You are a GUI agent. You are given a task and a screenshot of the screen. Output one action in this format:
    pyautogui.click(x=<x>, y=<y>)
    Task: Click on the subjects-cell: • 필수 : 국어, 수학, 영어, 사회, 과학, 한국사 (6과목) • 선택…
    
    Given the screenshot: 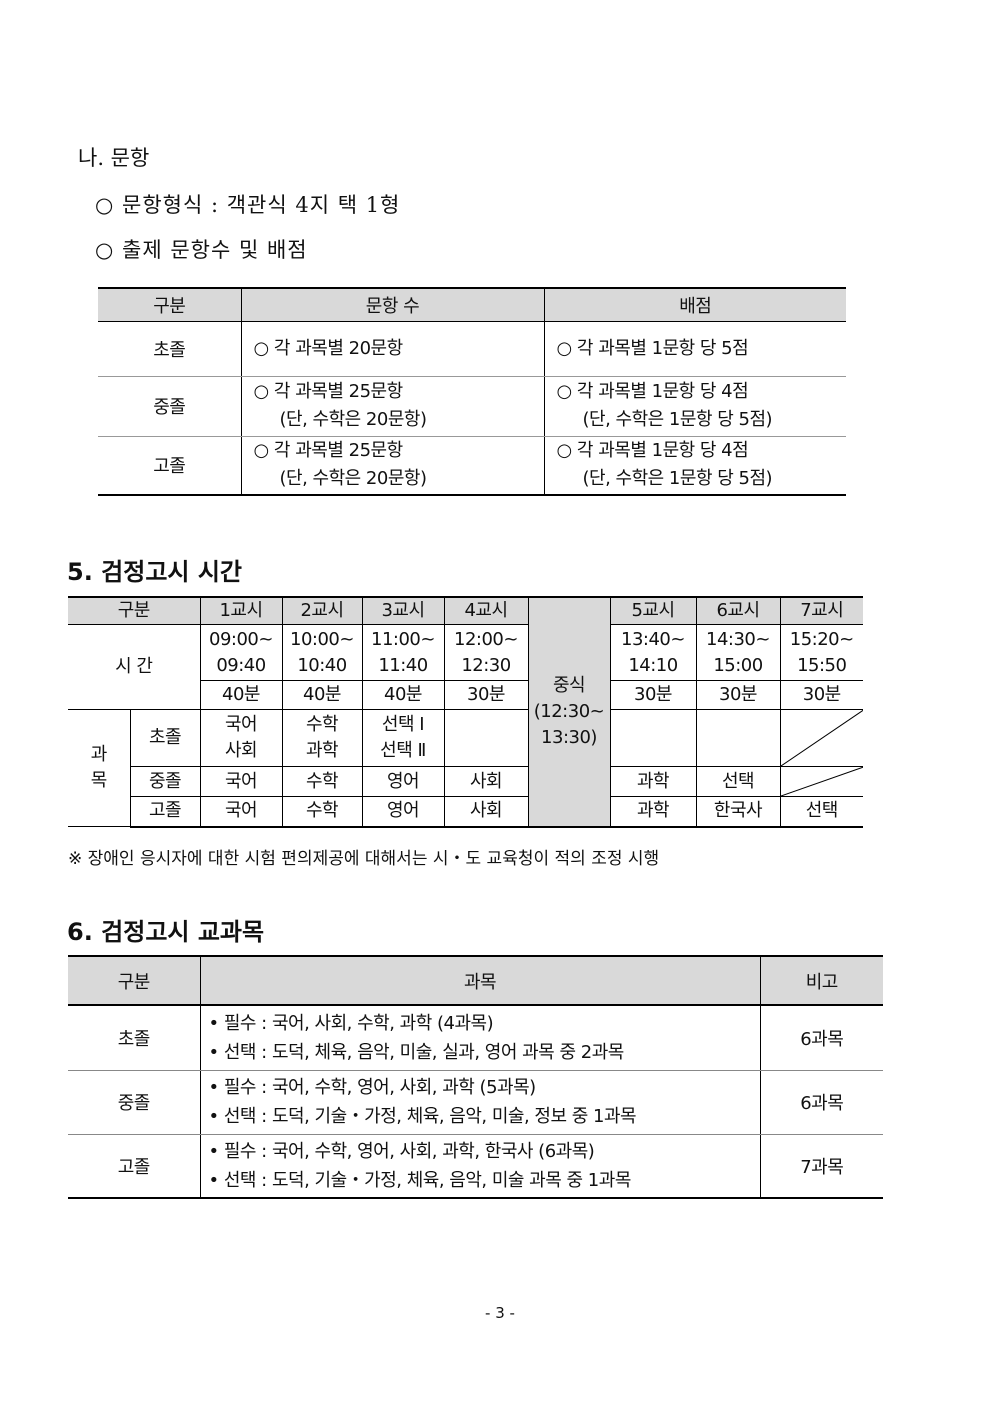 What is the action you would take?
    pyautogui.click(x=480, y=1166)
    